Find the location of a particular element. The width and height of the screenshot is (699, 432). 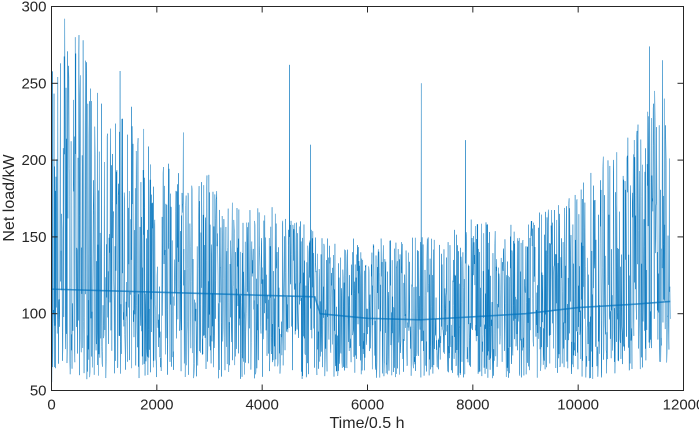

y-tick-label: 100 is located at coordinates (33, 314).